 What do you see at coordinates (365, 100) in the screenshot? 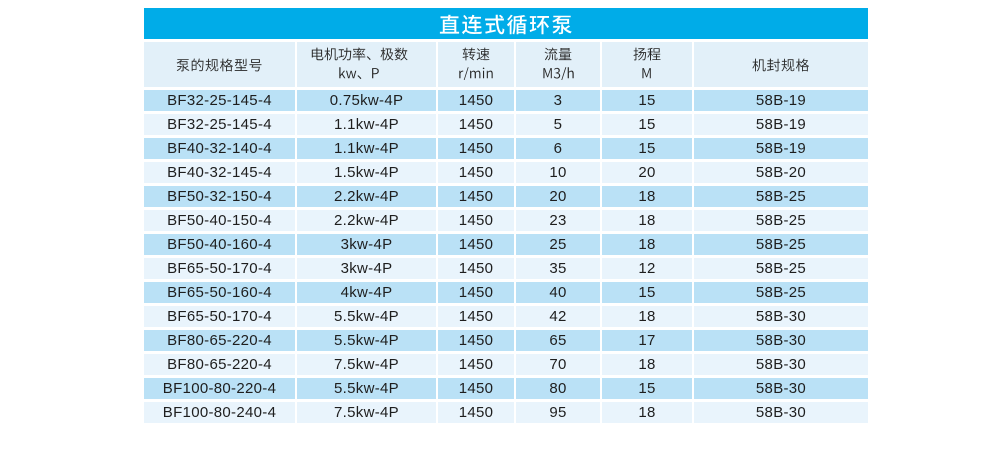
I see `cell-power: 0.75kw-4P` at bounding box center [365, 100].